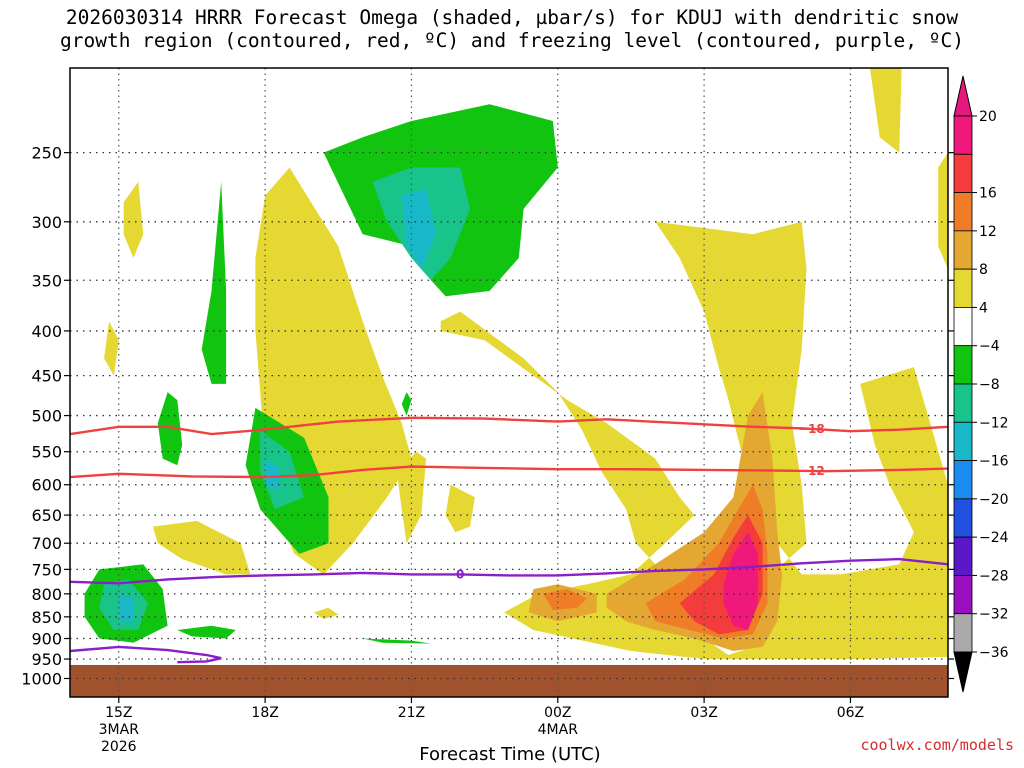 The height and width of the screenshot is (768, 1024). I want to click on y-tick-label-400: 400, so click(46, 331).